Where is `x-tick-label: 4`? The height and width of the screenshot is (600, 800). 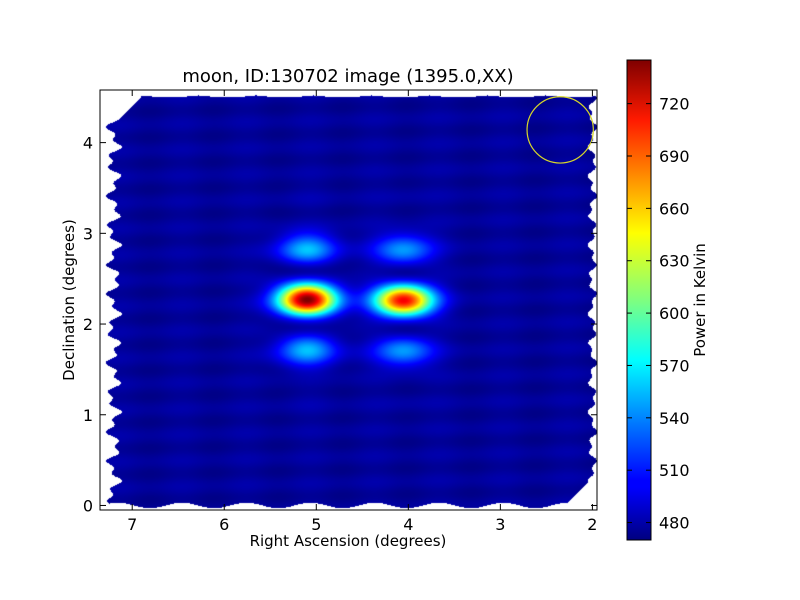 x-tick-label: 4 is located at coordinates (408, 524).